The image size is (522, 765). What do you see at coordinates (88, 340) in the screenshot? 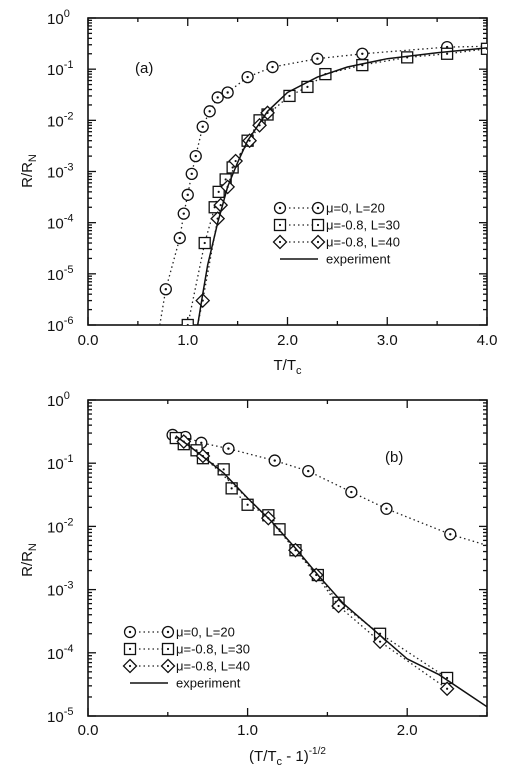
I see `panel-a-x-tick-label: 0.0` at bounding box center [88, 340].